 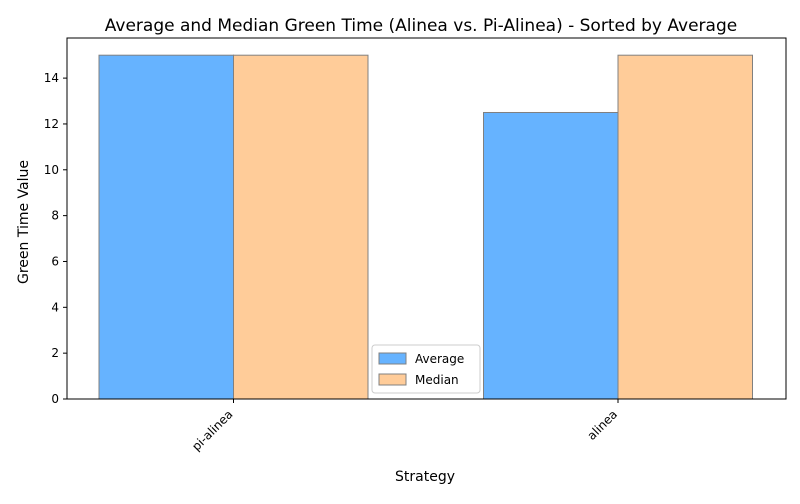 What do you see at coordinates (55, 261) in the screenshot?
I see `y-tick-label: 6` at bounding box center [55, 261].